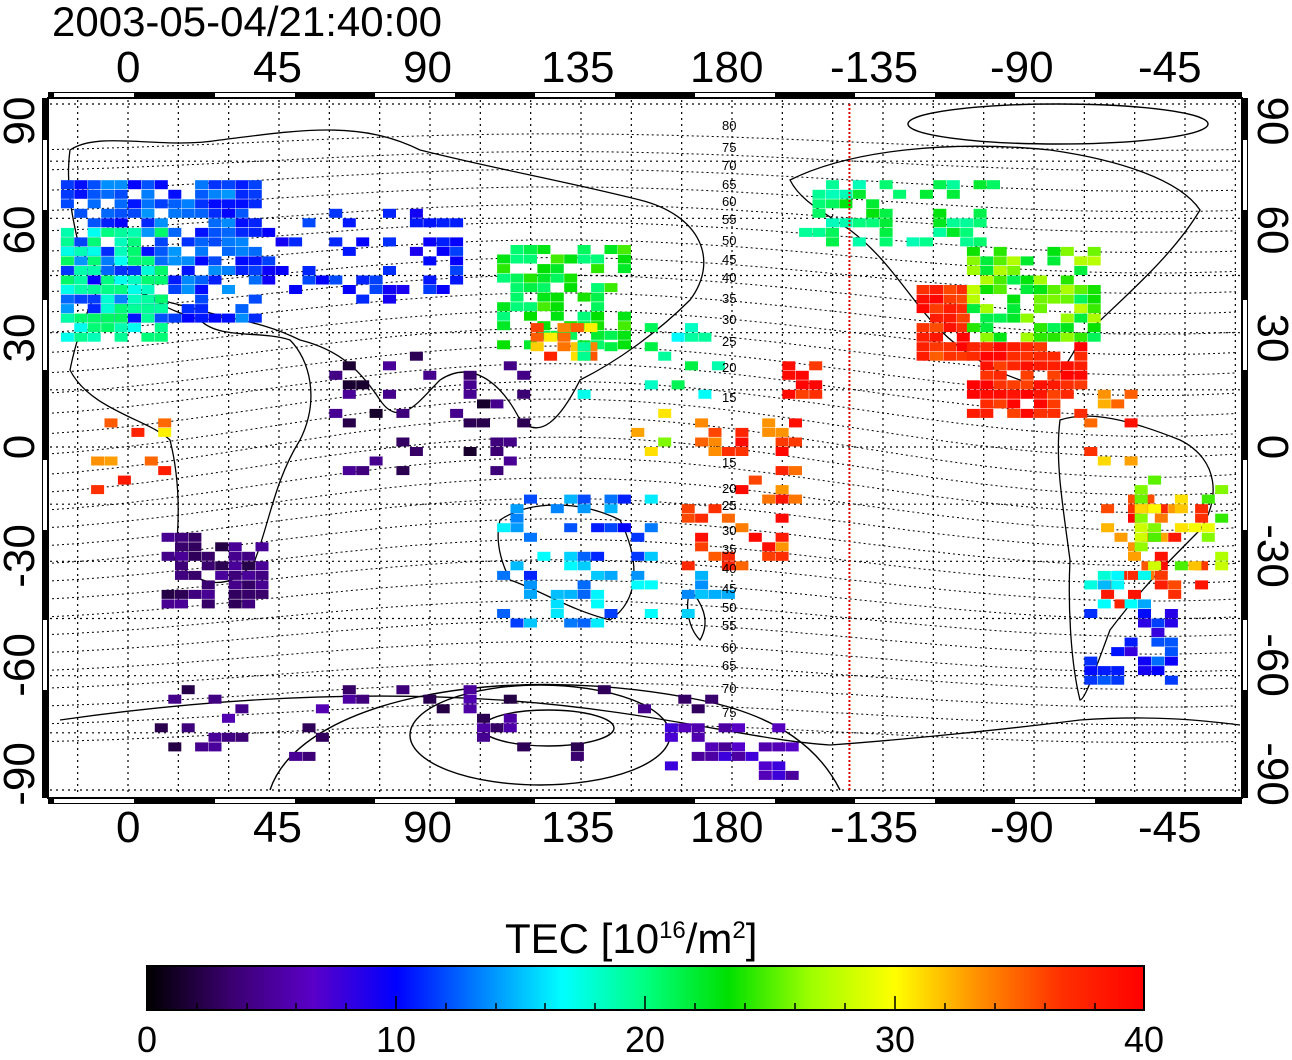 Image resolution: width=1292 pixels, height=1060 pixels. What do you see at coordinates (646, 1003) in the screenshot?
I see `colorbar-ticks` at bounding box center [646, 1003].